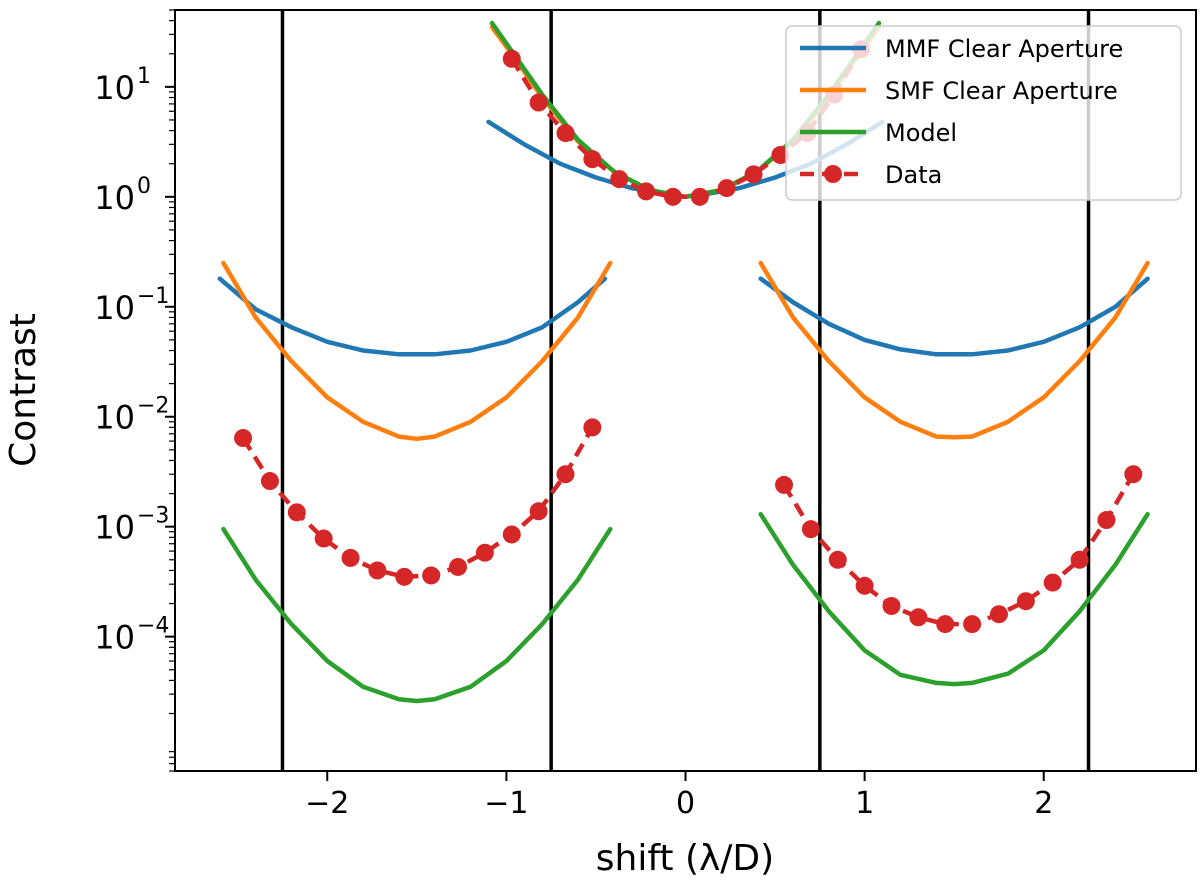 This screenshot has height=883, width=1200. Describe the element at coordinates (864, 803) in the screenshot. I see `x-tick-label: 1` at that location.